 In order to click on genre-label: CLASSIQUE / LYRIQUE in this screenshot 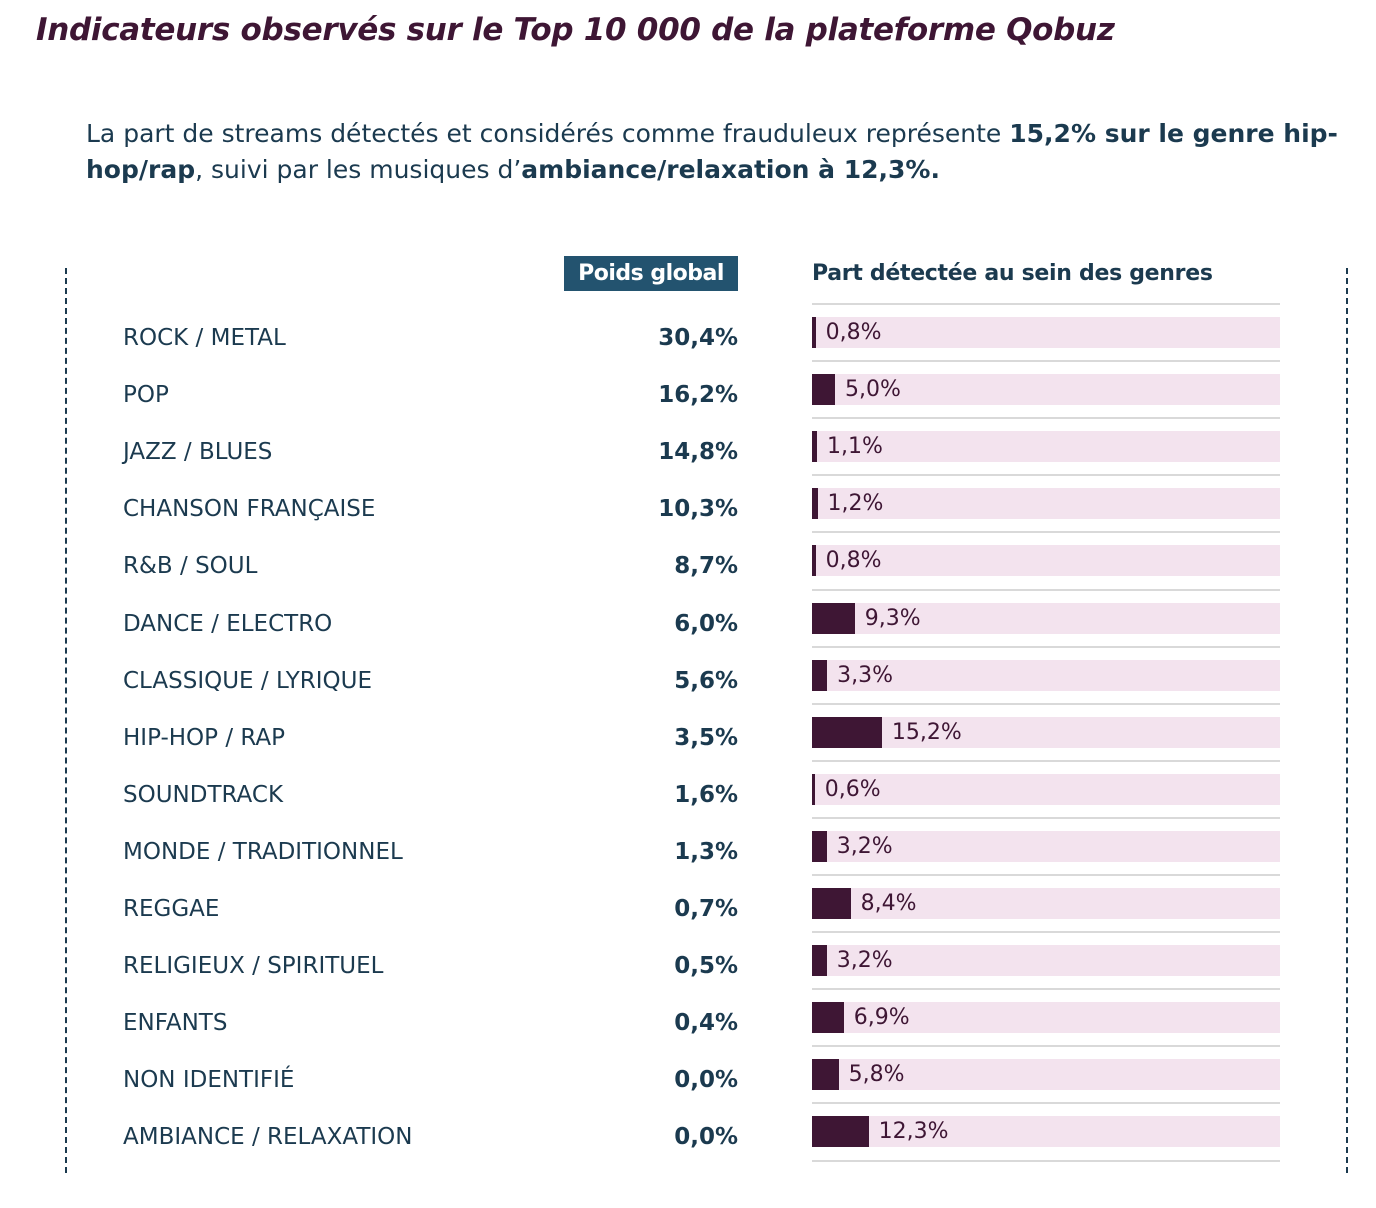, I will do `click(248, 680)`.